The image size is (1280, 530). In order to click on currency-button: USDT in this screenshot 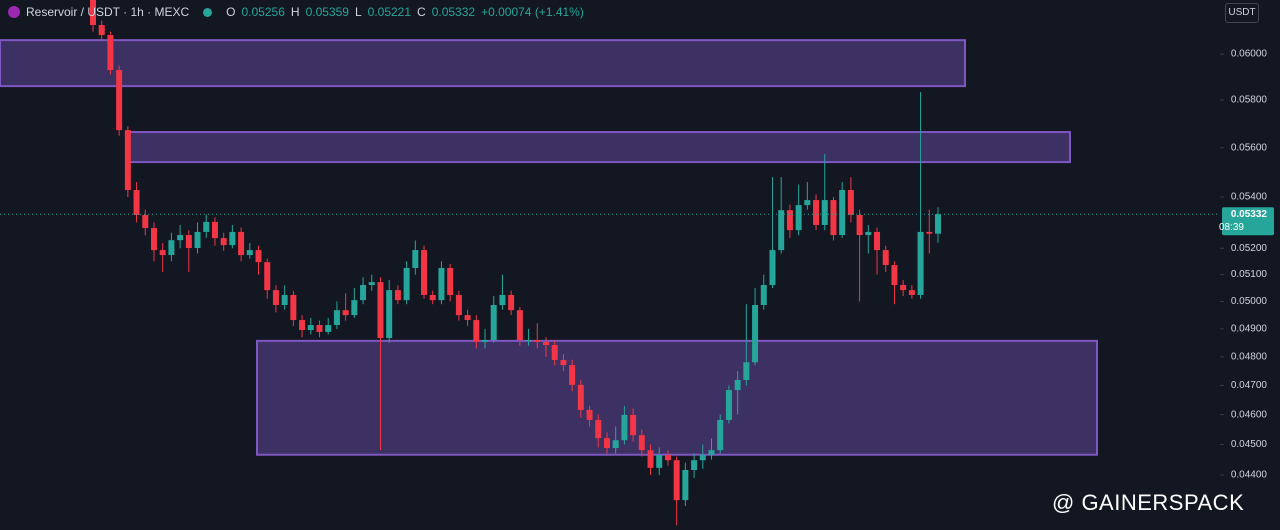, I will do `click(1242, 13)`.